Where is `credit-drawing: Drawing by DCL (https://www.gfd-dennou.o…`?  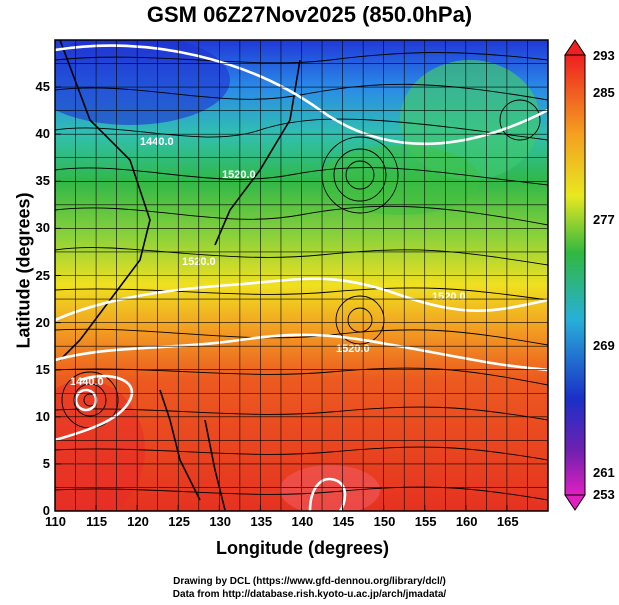 credit-drawing: Drawing by DCL (https://www.gfd-dennou.o… is located at coordinates (309, 581).